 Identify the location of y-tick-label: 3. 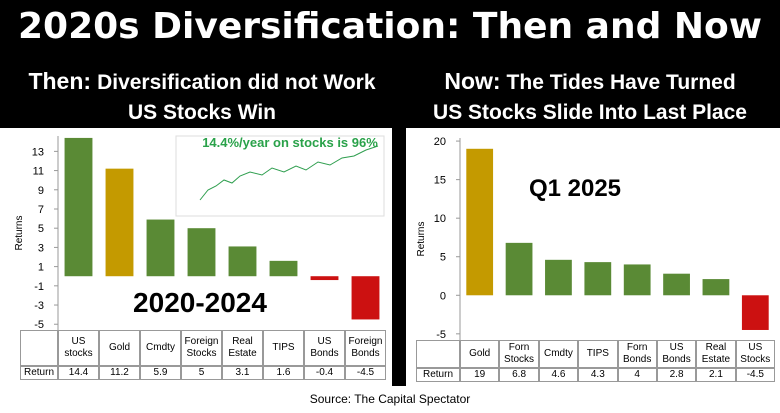
(41, 248).